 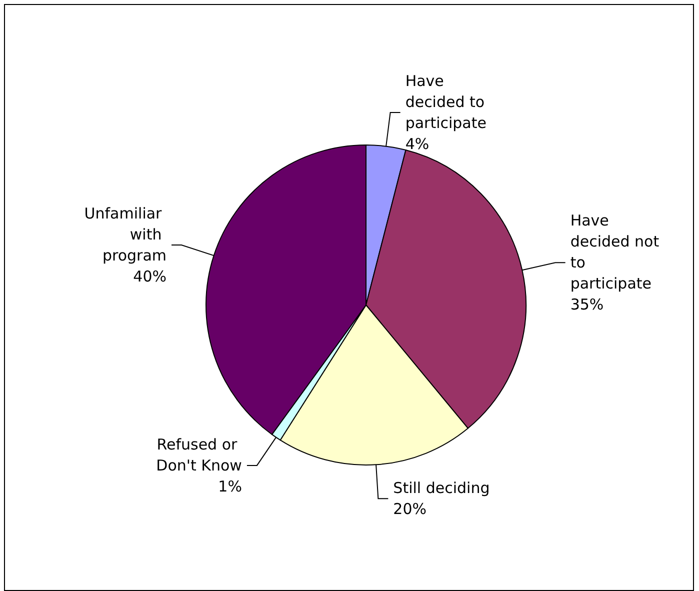 I want to click on slice-label: Unfamiliar with program, so click(x=125, y=234).